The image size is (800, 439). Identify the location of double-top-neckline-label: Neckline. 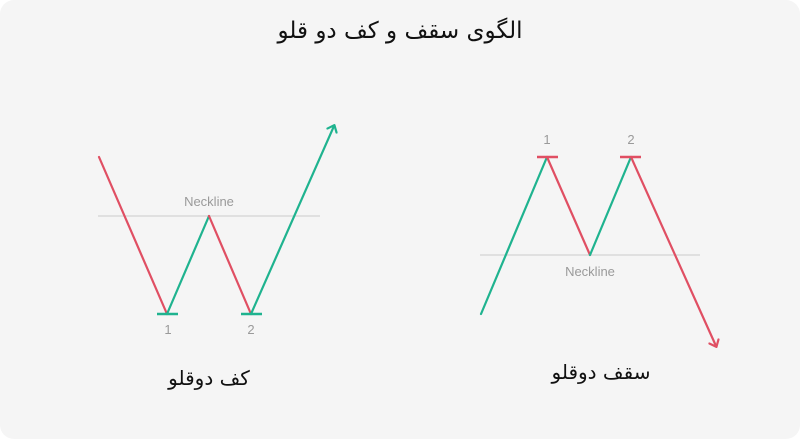
(590, 271).